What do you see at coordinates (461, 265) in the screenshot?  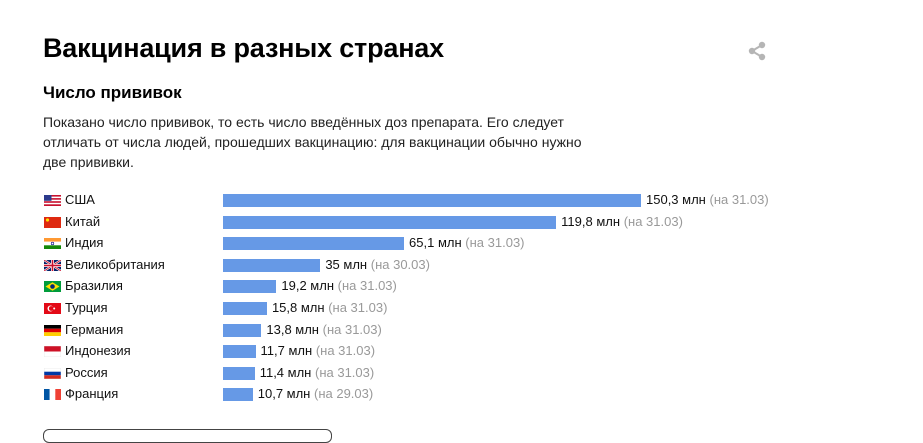 I see `chart-row: Великобритания 35 млн (на 30.03)` at bounding box center [461, 265].